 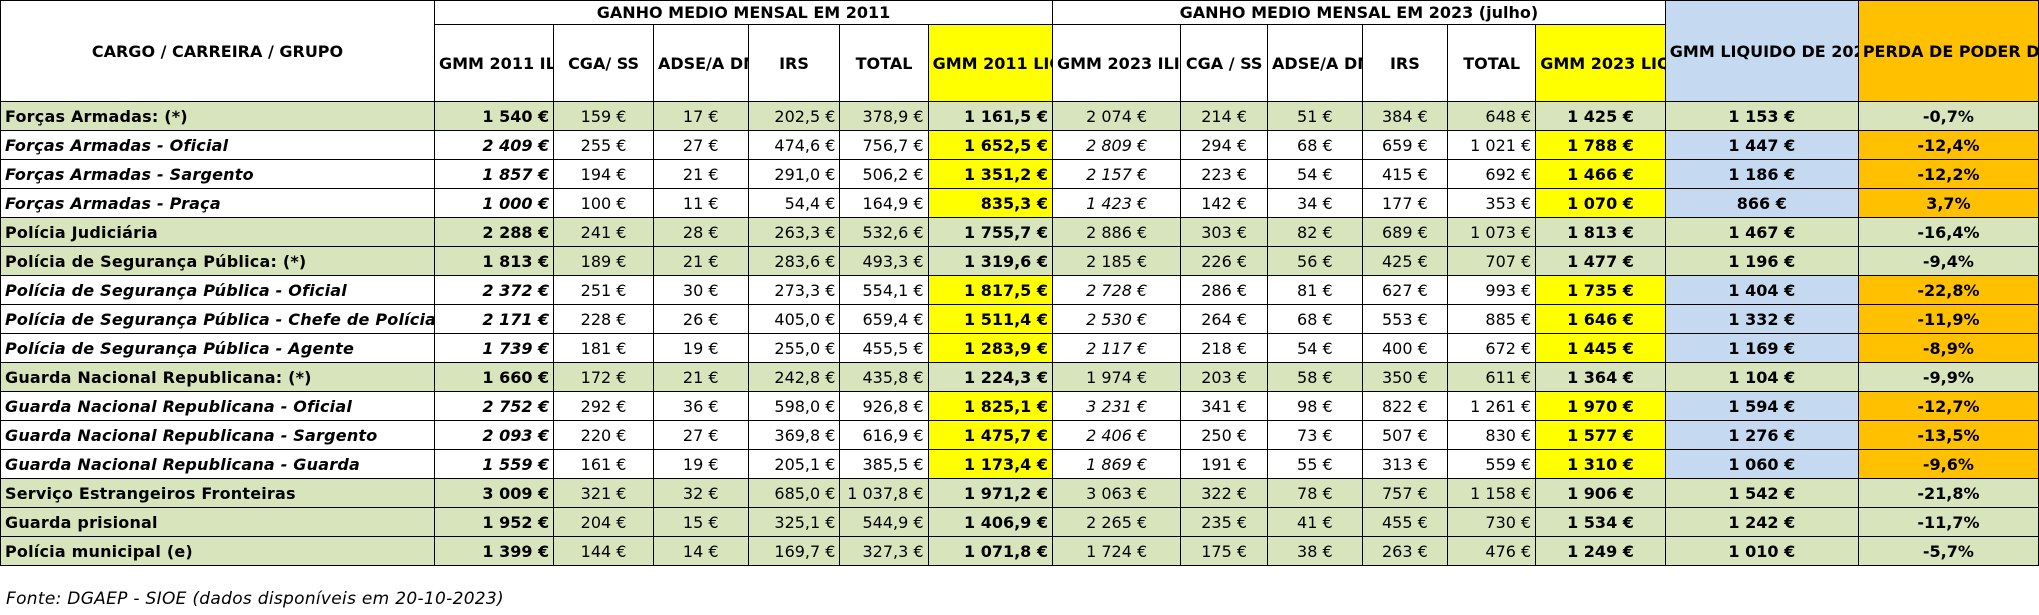 I want to click on table-cell: 993 €, so click(x=1492, y=290).